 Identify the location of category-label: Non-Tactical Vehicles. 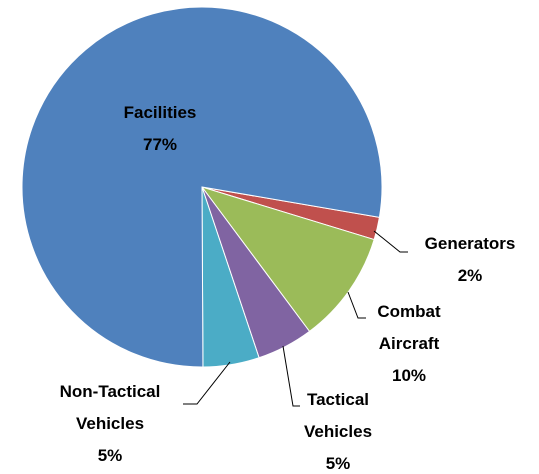
(110, 407).